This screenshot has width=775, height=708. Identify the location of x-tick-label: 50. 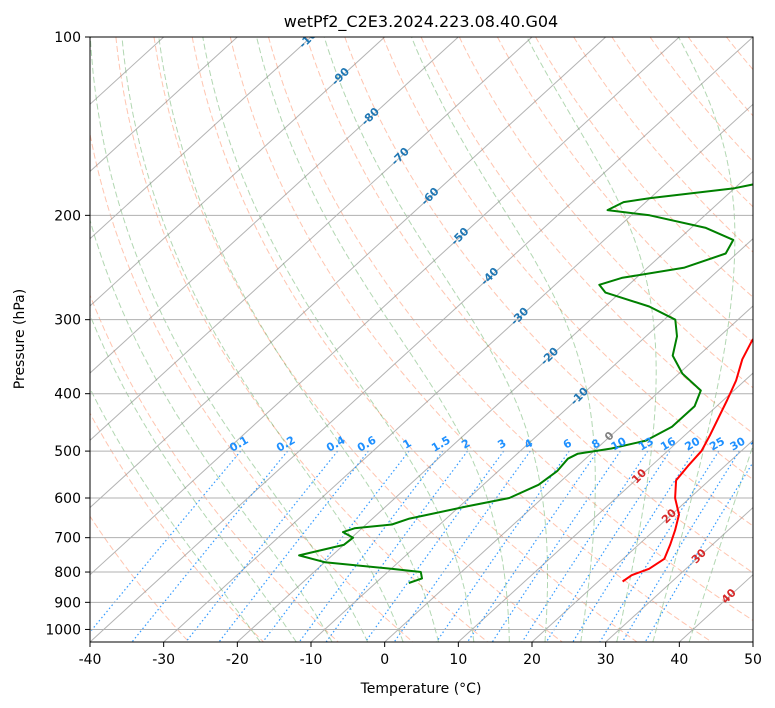
(753, 660).